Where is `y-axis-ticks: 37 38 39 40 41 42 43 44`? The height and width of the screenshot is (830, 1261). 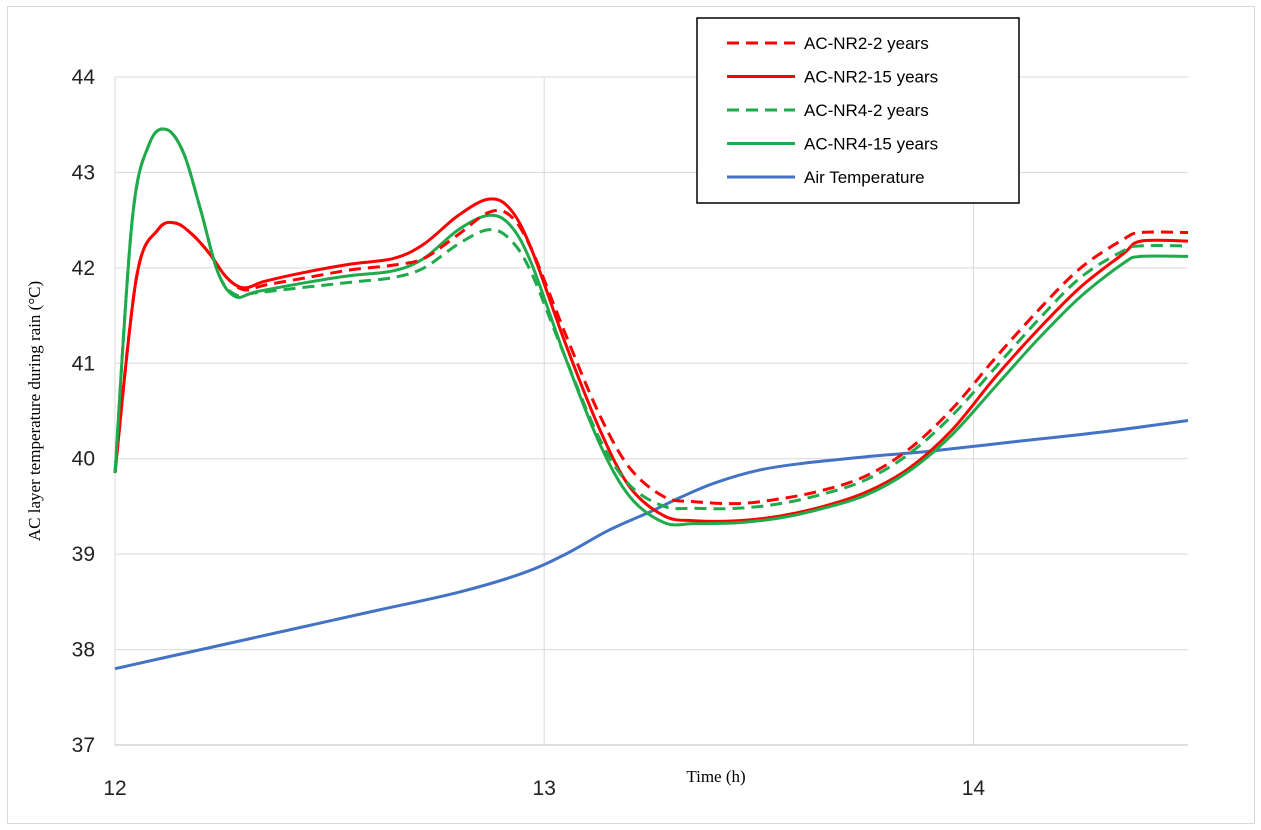 y-axis-ticks: 37 38 39 40 41 42 43 44 is located at coordinates (84, 411).